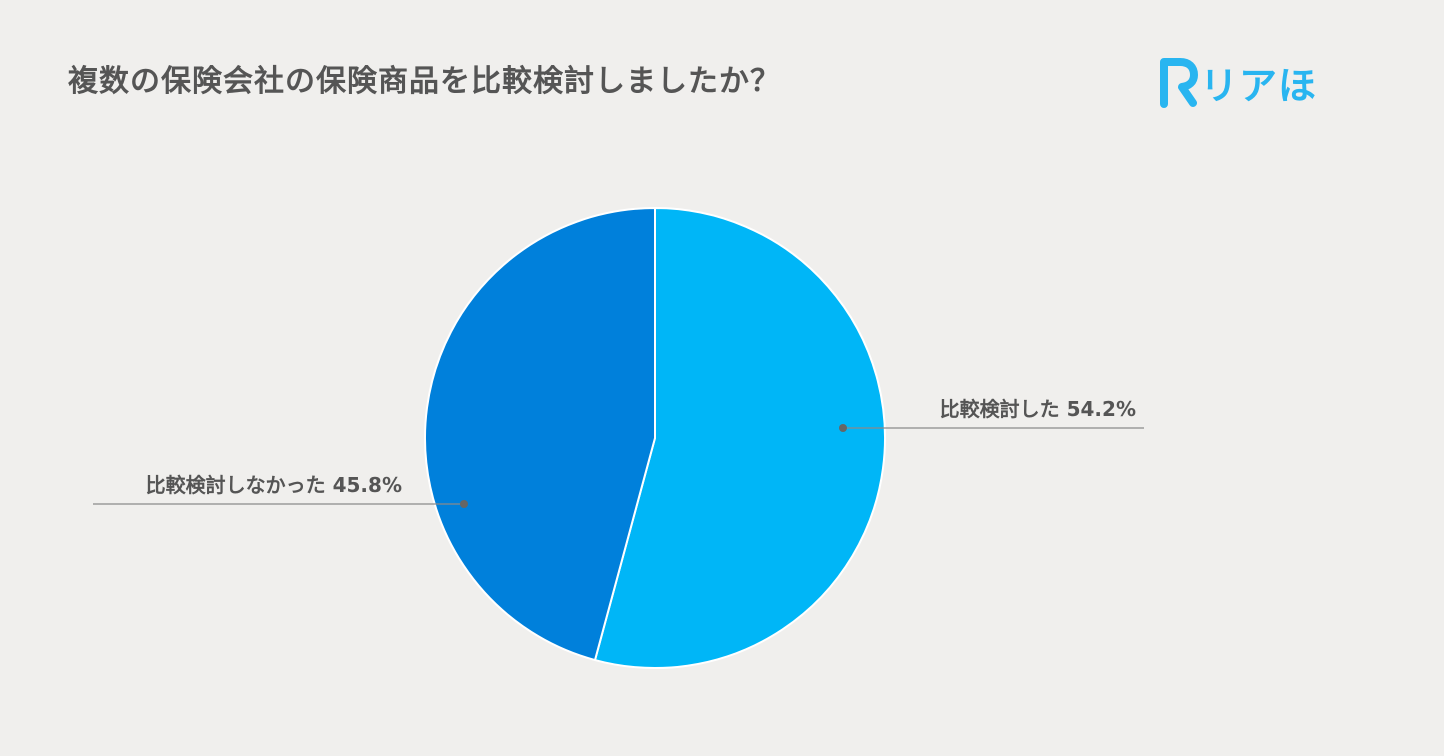 This screenshot has width=1444, height=756. What do you see at coordinates (274, 485) in the screenshot?
I see `slice-label: 比較検討しなかった 45.8%` at bounding box center [274, 485].